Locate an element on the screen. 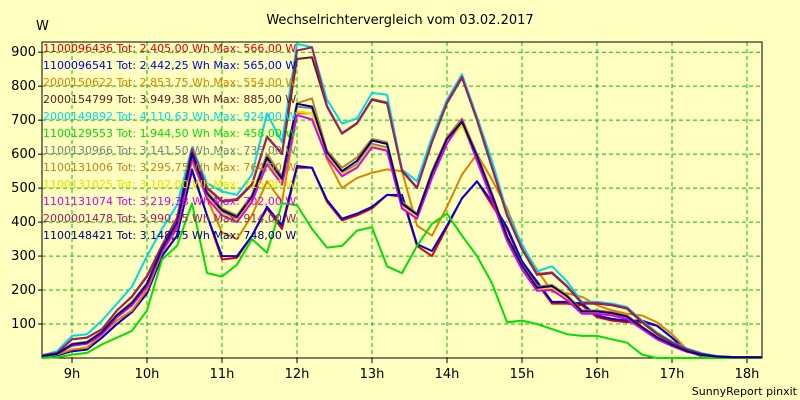 The width and height of the screenshot is (800, 400). x-tick-labels: 9h 10h 11h 12h 13h 14h 15h 16h 17h 18h is located at coordinates (412, 374).